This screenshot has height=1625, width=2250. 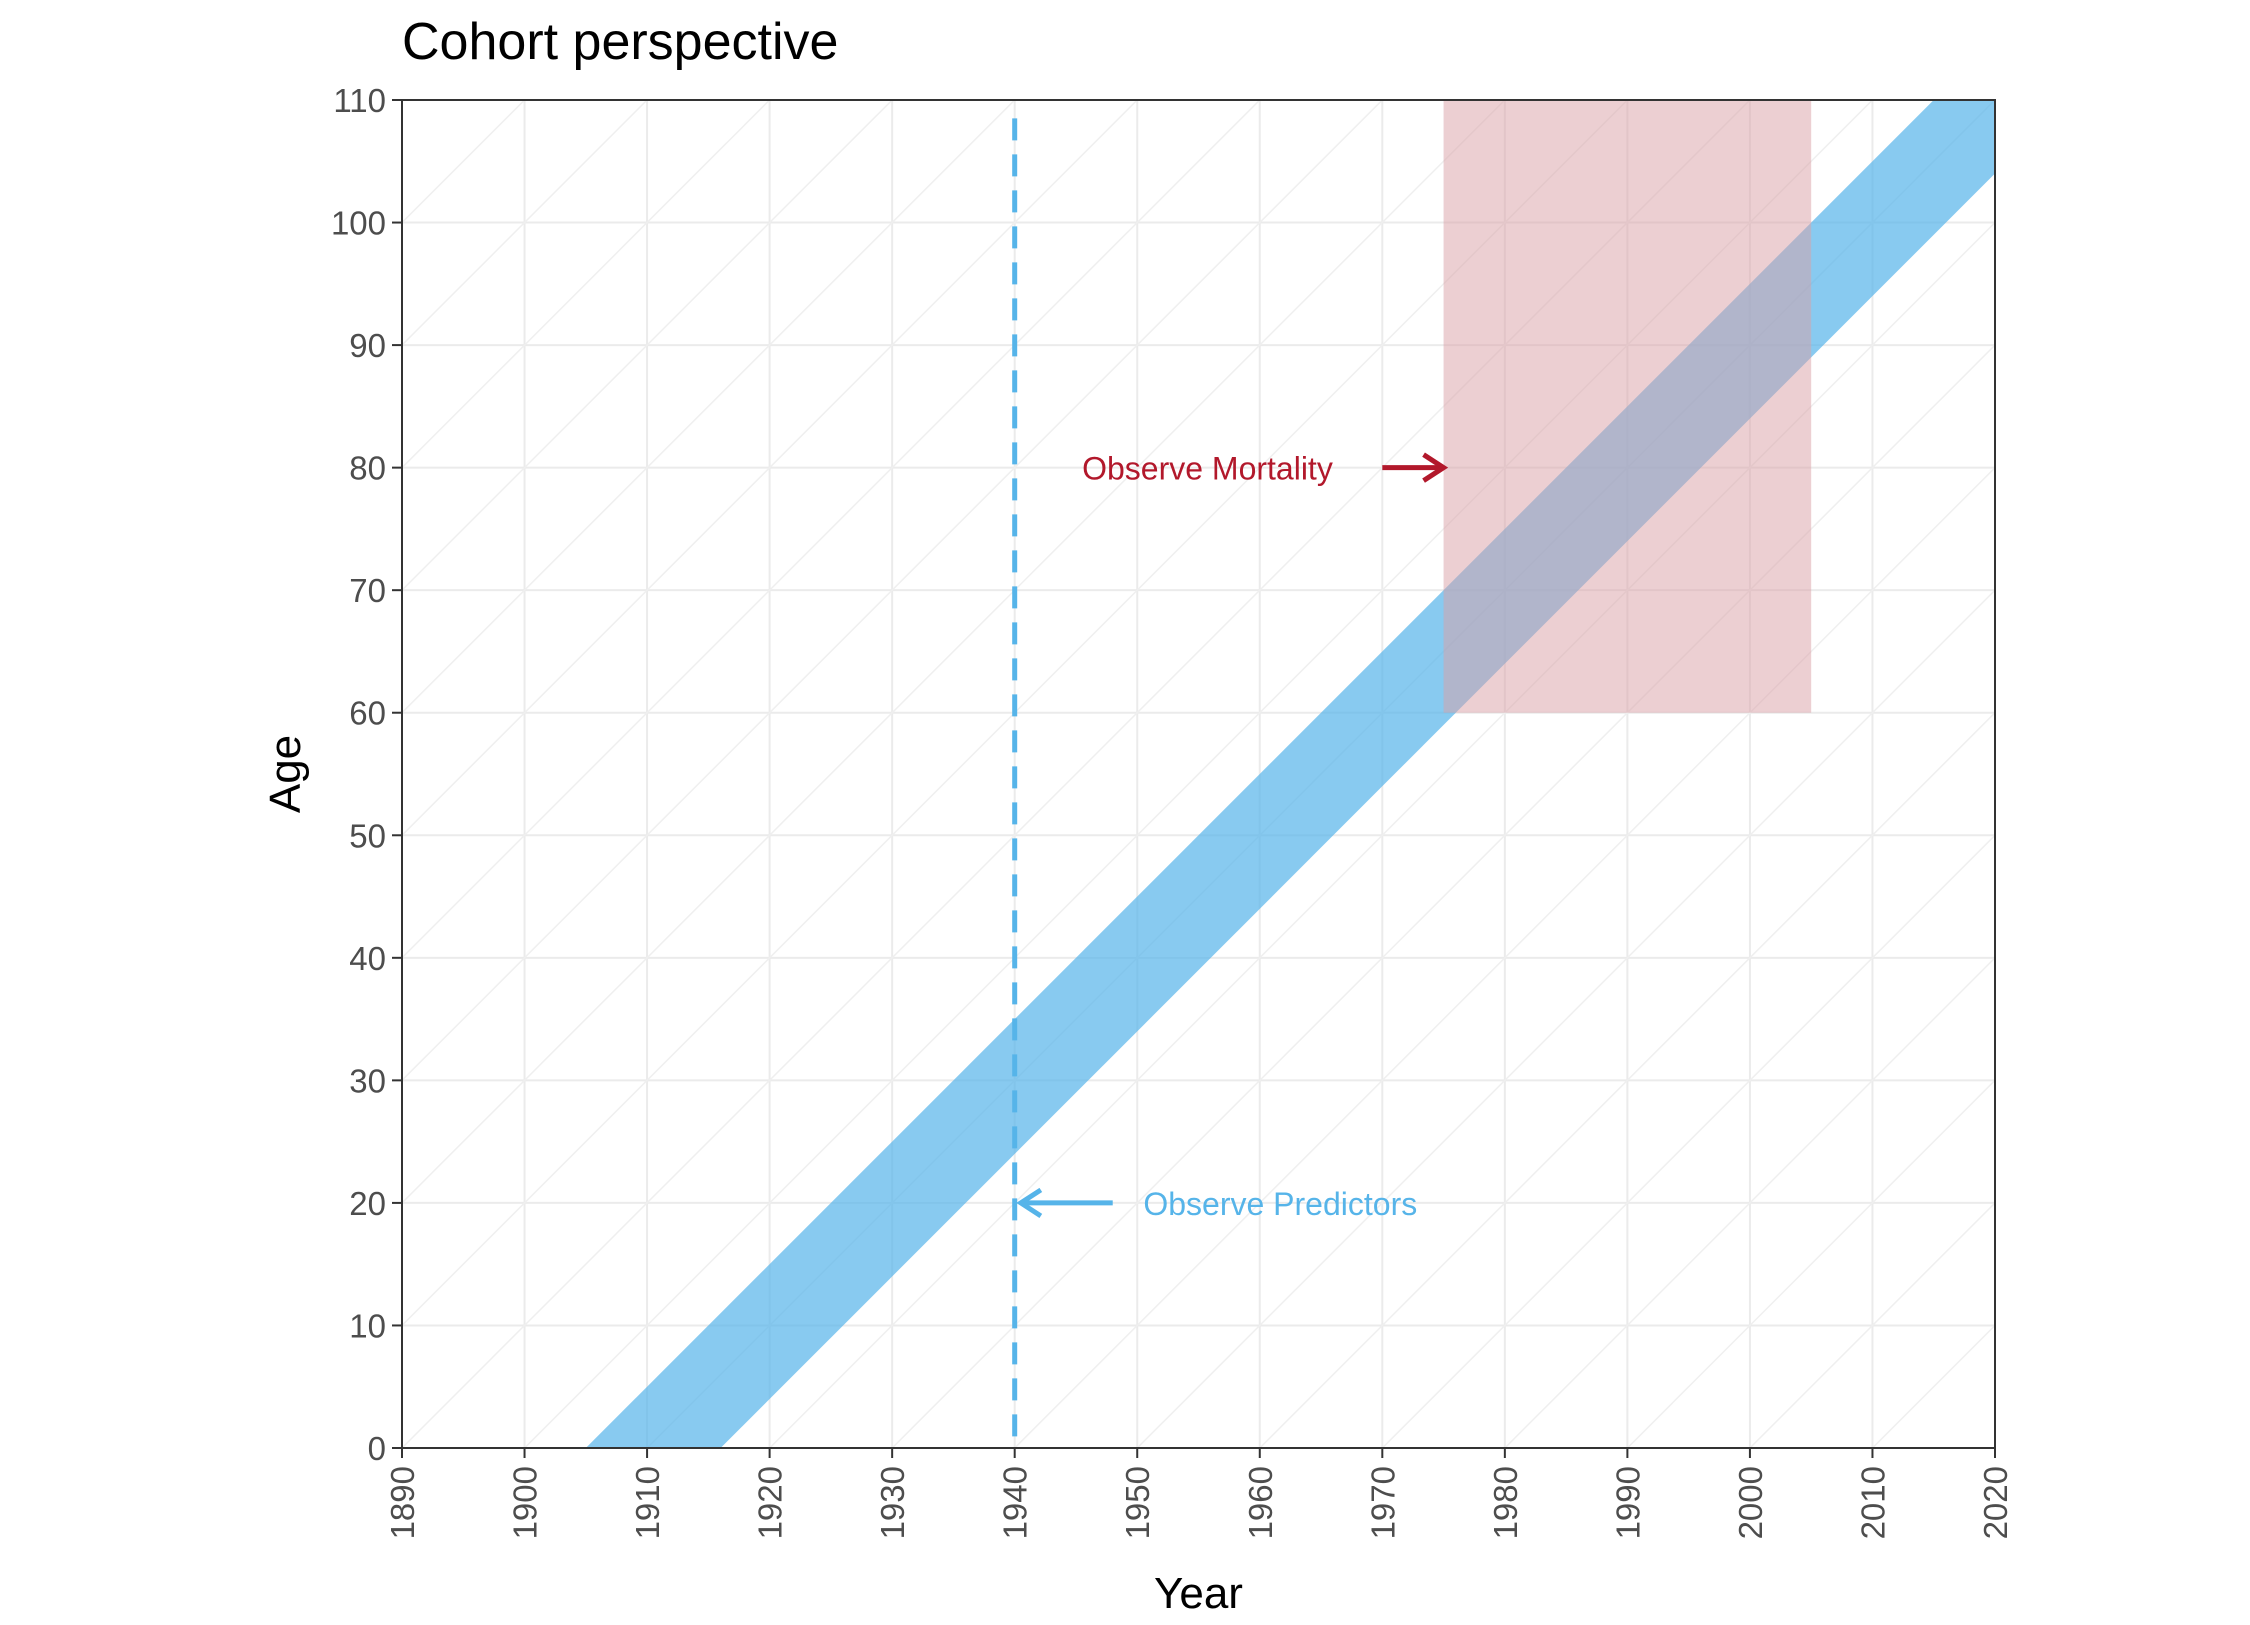 I want to click on y-tick-label: 20, so click(x=367, y=1203).